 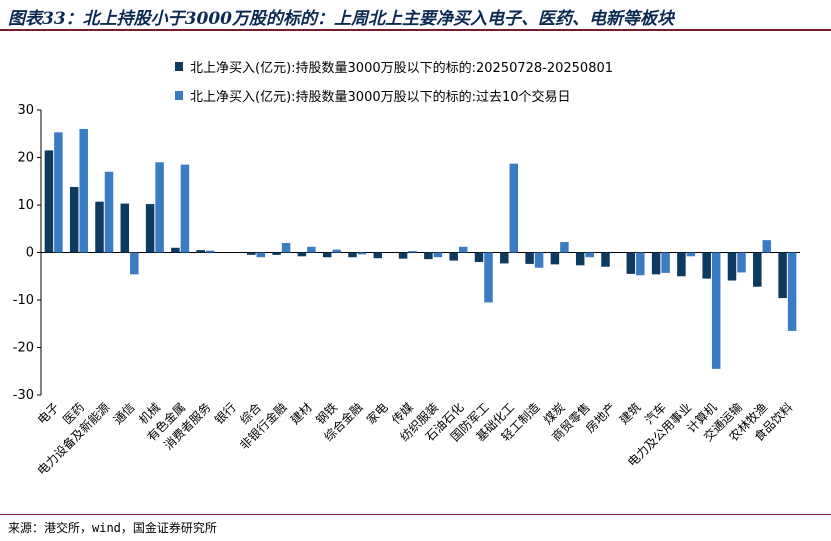 What do you see at coordinates (23, 300) in the screenshot?
I see `y-tick-label: -10` at bounding box center [23, 300].